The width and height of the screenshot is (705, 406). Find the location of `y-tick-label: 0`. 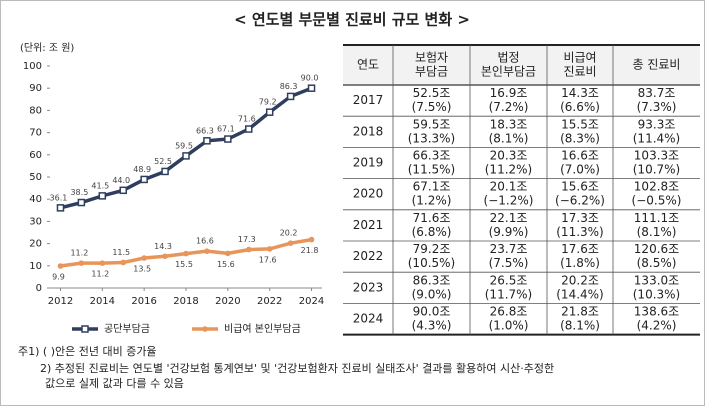

y-tick-label: 0 is located at coordinates (39, 288).